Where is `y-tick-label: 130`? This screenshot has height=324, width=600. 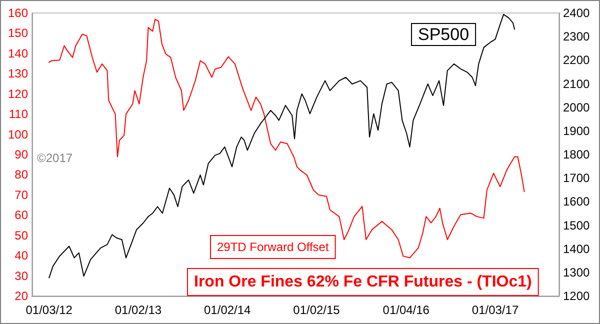
y-tick-label: 130 is located at coordinates (18, 73).